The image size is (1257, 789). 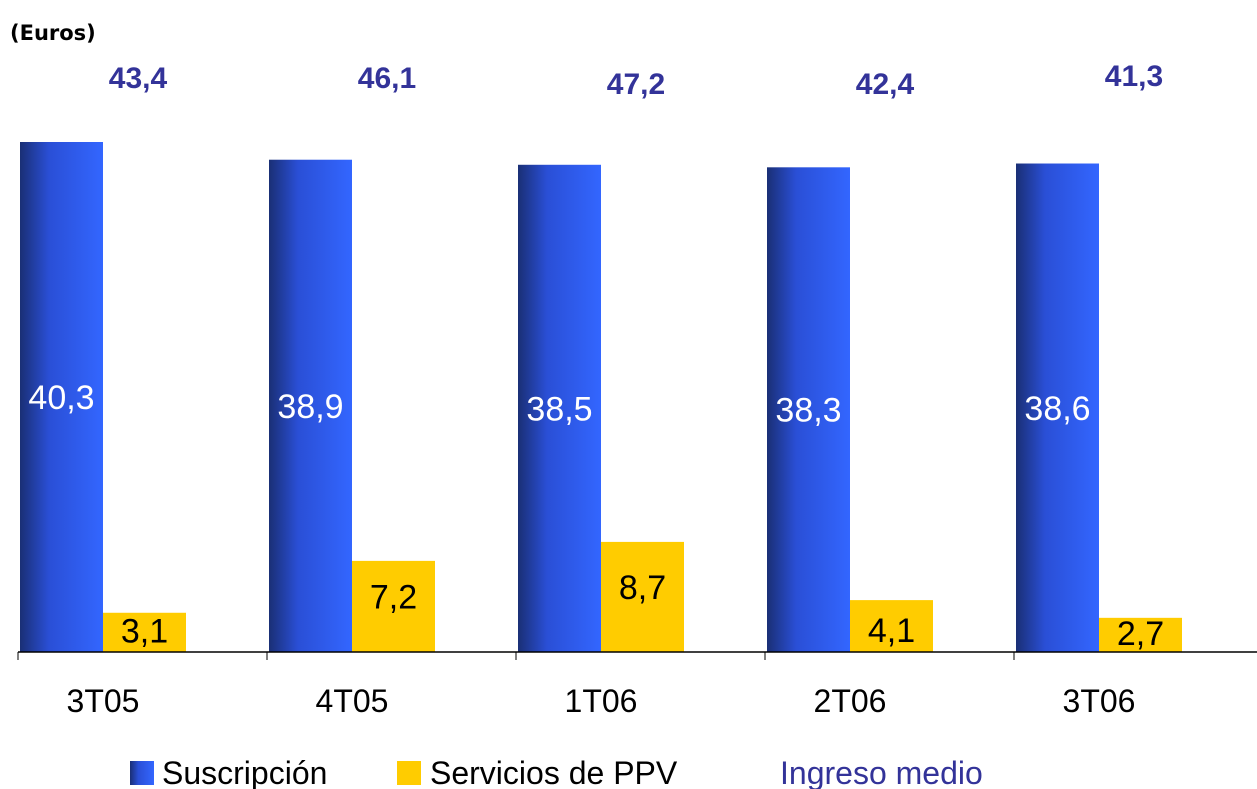 I want to click on x-axis: 3T05 4T05 1T06 2T06 3T06, so click(x=637, y=685).